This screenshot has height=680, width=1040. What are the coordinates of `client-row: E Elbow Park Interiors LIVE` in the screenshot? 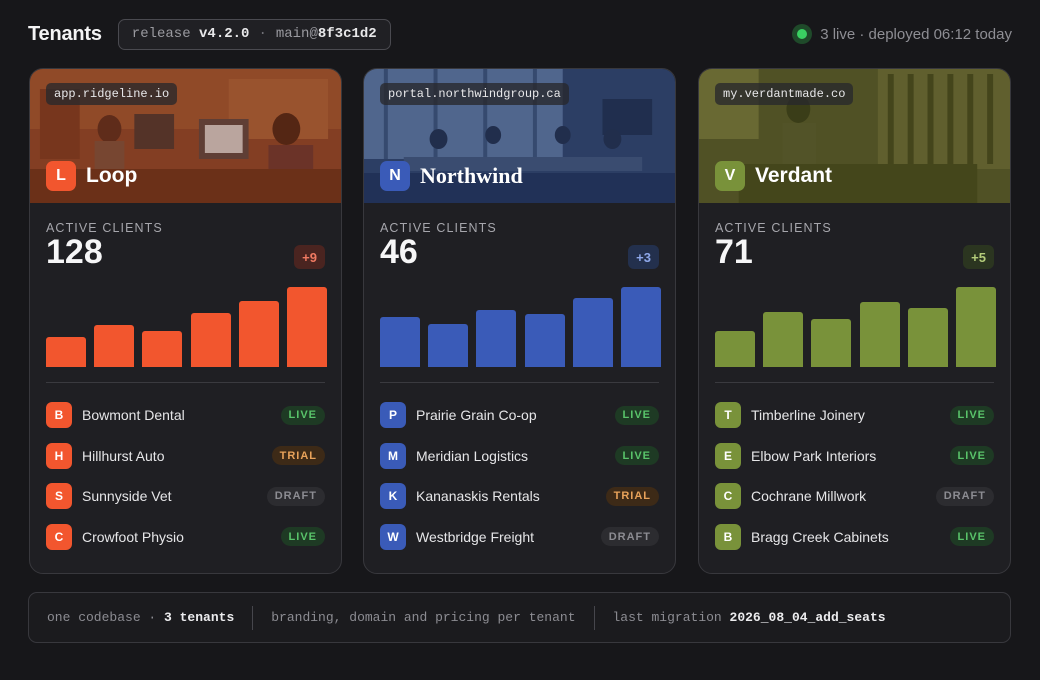 It's located at (854, 456).